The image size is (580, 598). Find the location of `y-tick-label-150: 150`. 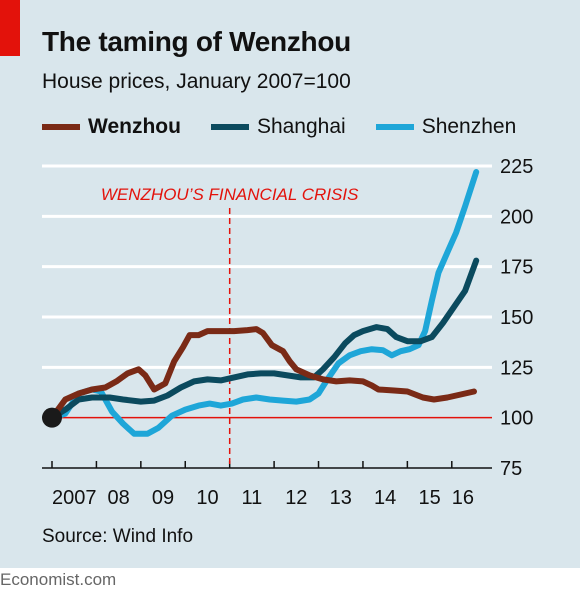

y-tick-label-150: 150 is located at coordinates (516, 318).